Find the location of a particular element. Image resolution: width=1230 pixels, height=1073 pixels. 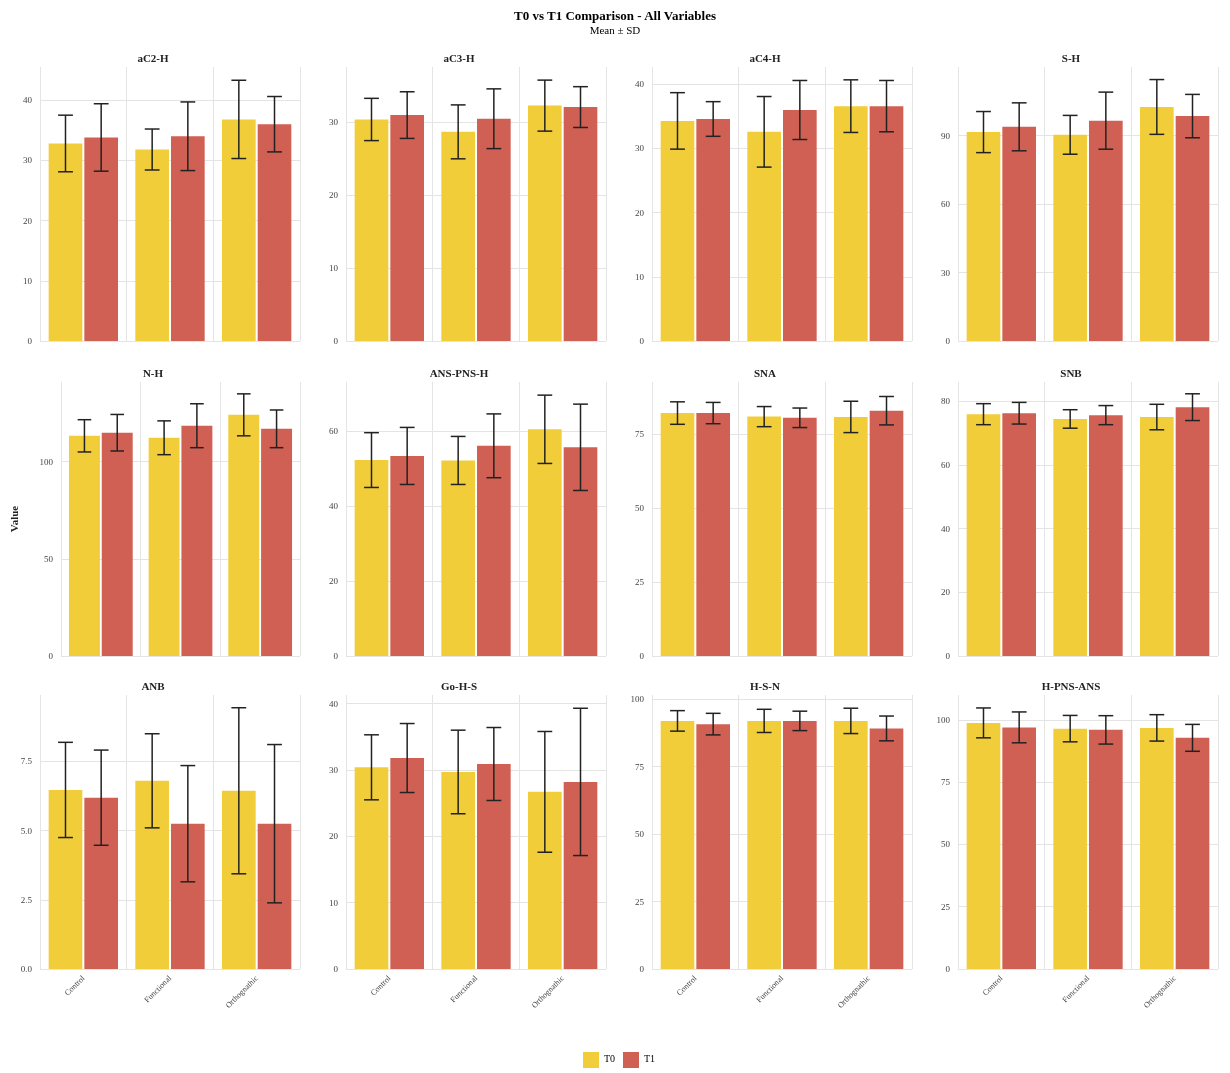

chart-title: ANB is located at coordinates (153, 685).